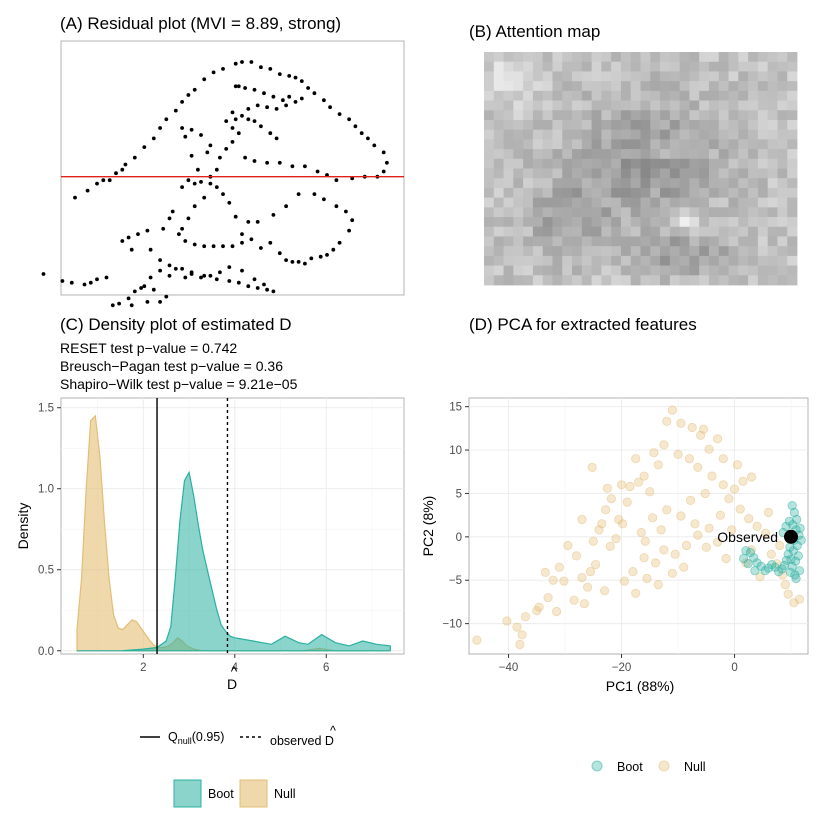  I want to click on panel-a-frame, so click(232, 168).